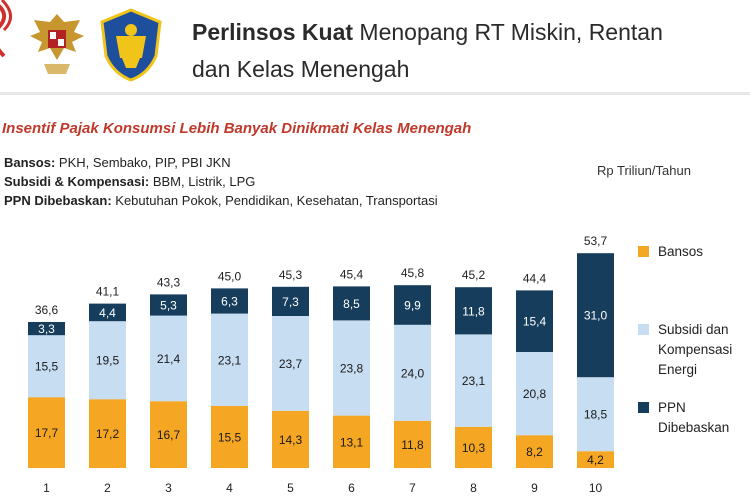 This screenshot has height=500, width=750. What do you see at coordinates (58, 200) in the screenshot?
I see `definition-term: PPN Dibebaskan:` at bounding box center [58, 200].